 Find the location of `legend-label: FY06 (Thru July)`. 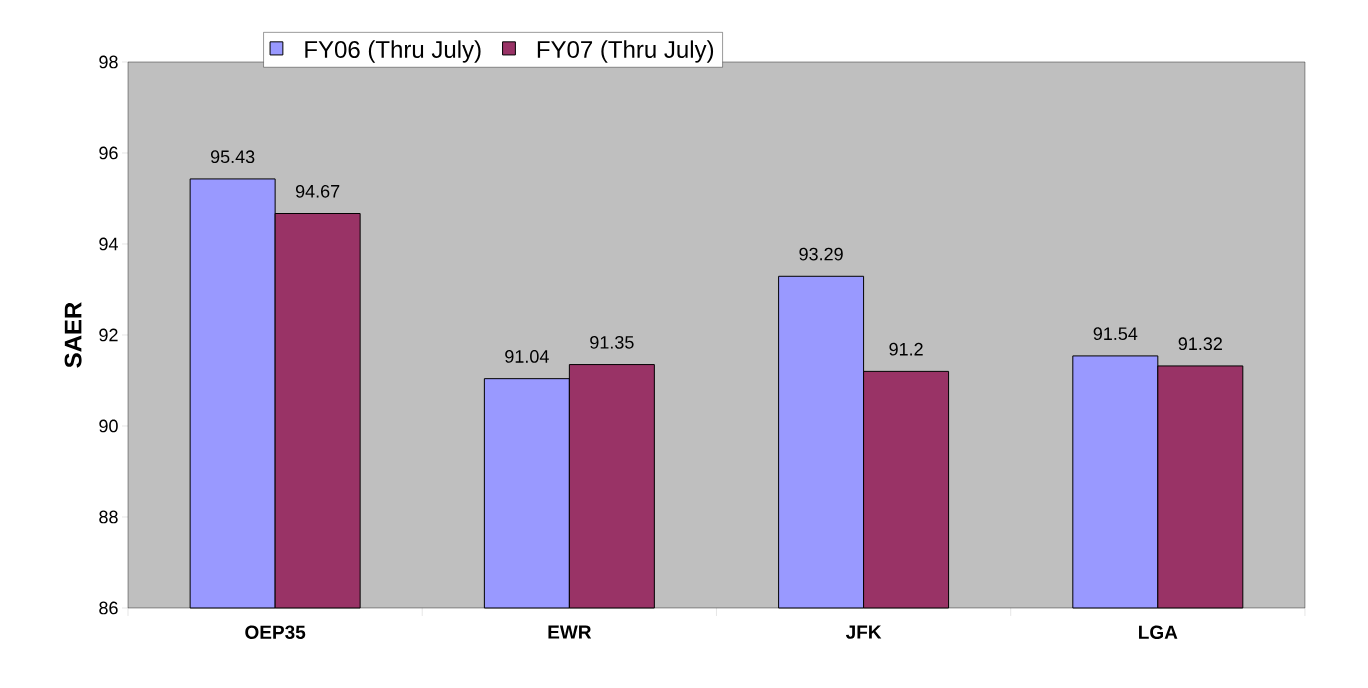

legend-label: FY06 (Thru July) is located at coordinates (393, 51).